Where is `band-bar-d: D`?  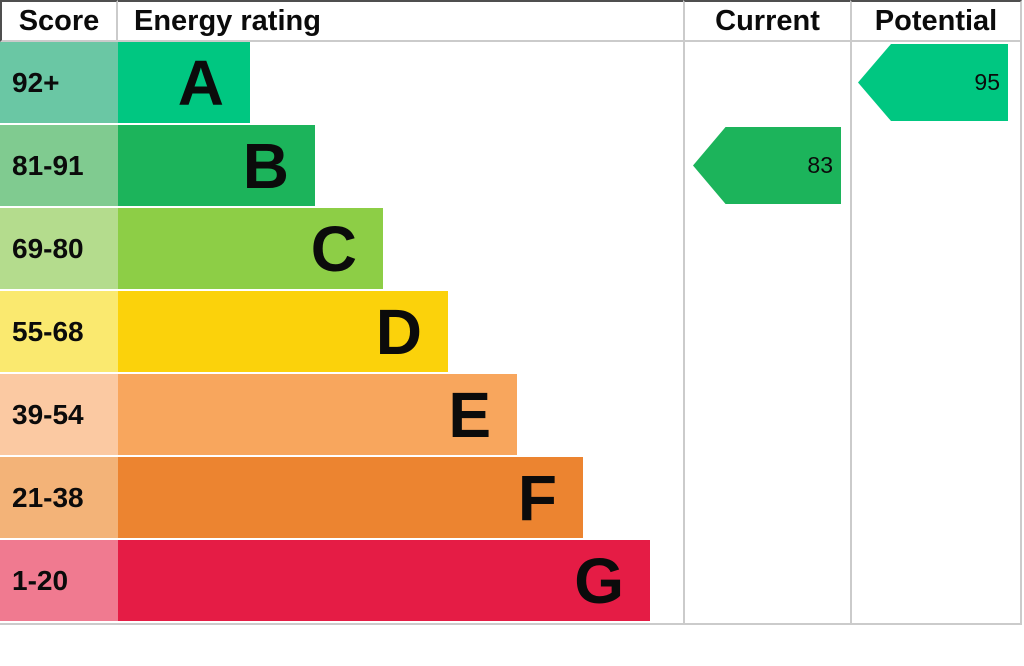
band-bar-d: D is located at coordinates (283, 331).